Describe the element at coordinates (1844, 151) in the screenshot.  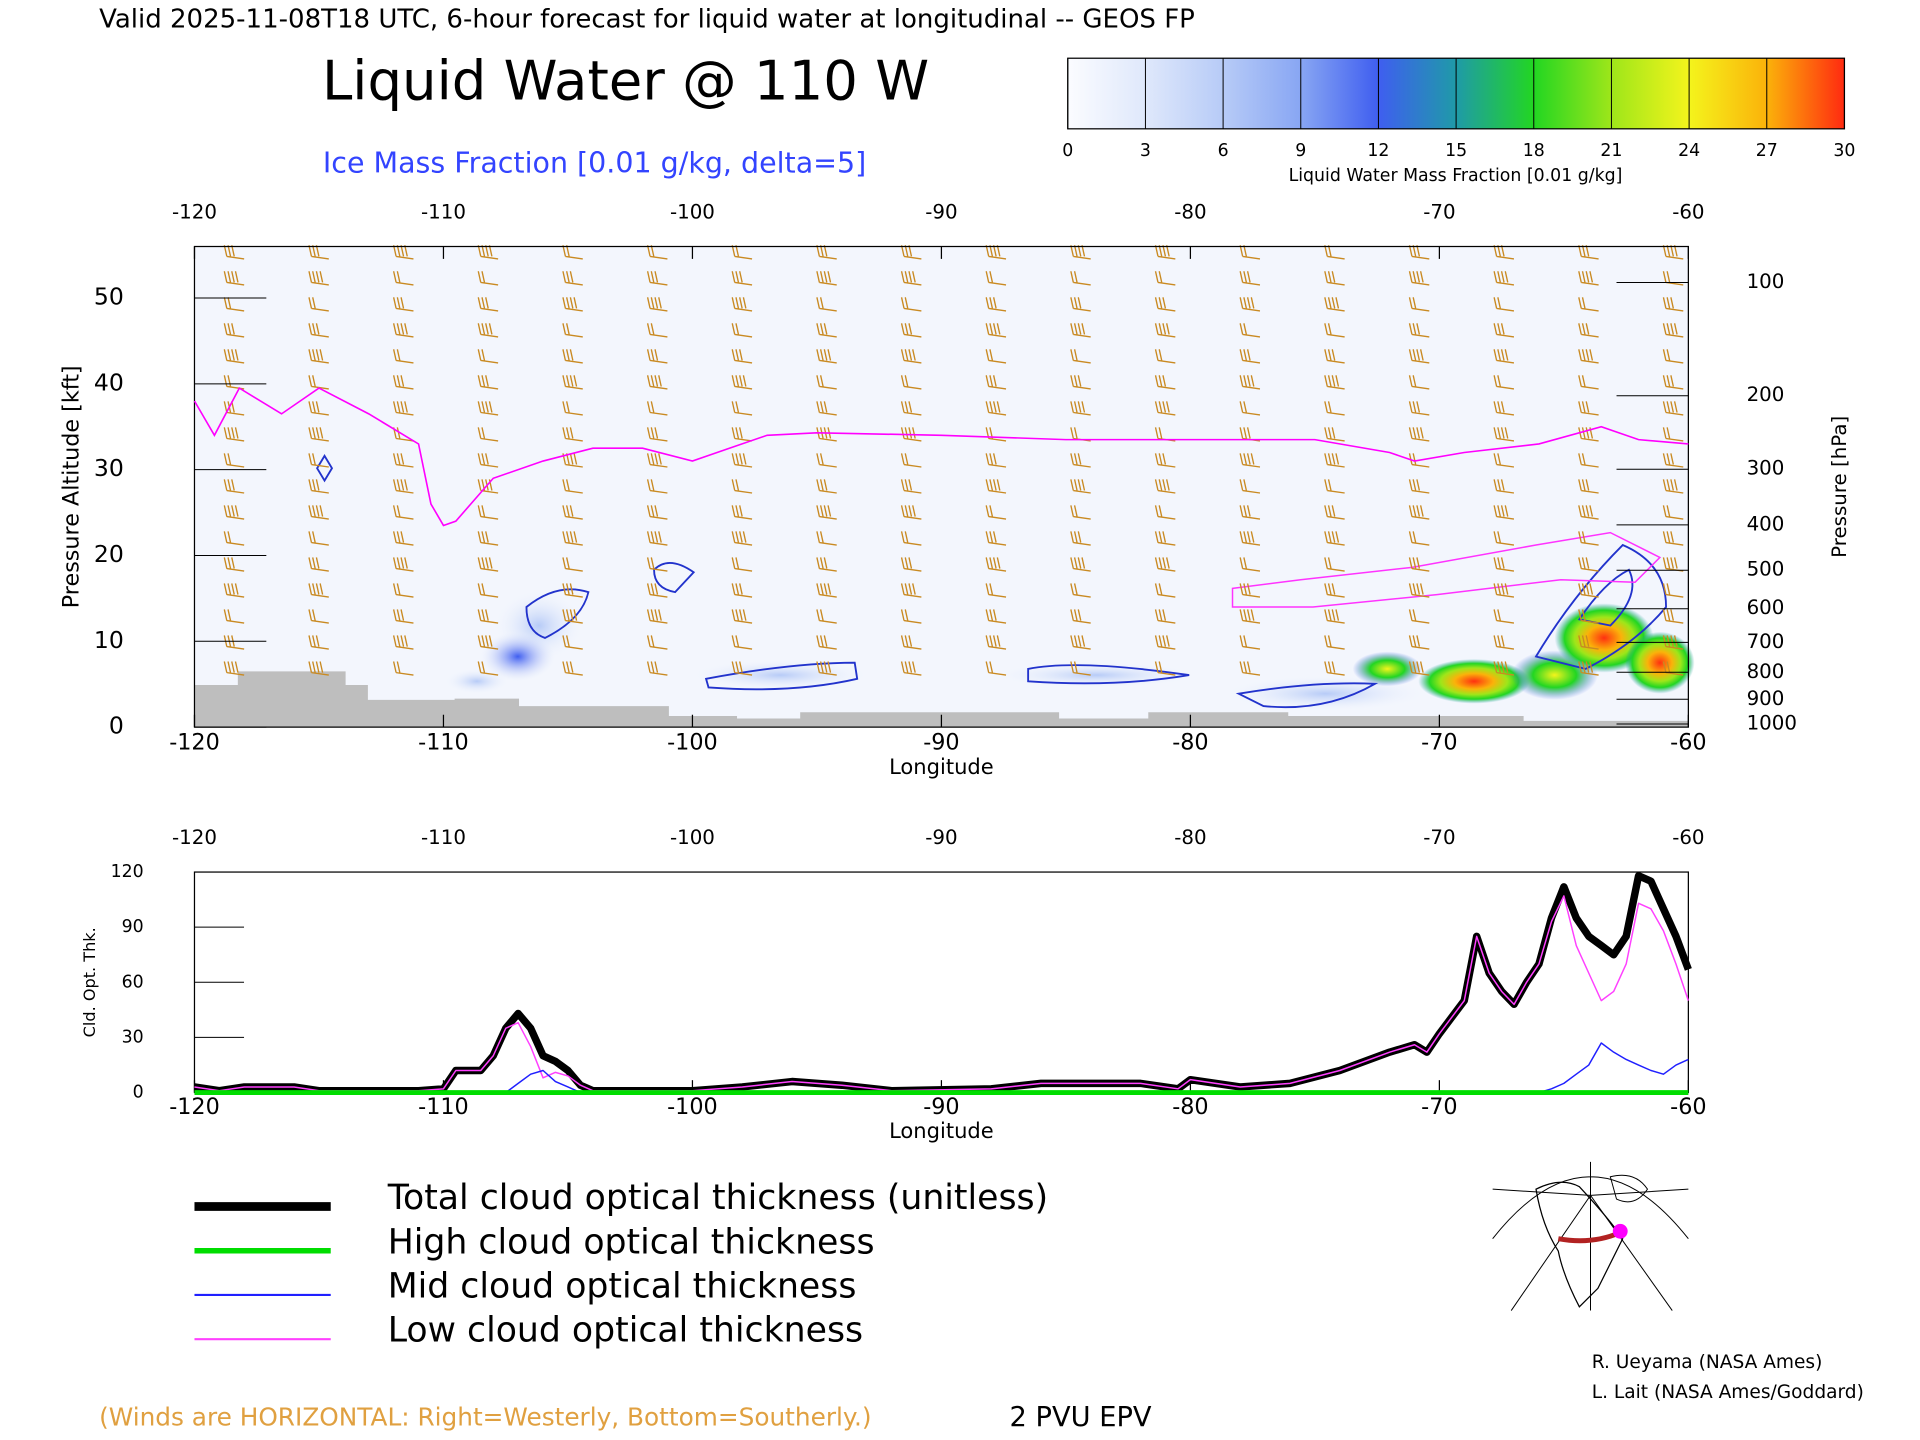
I see `colorbar-tick-label: 30` at that location.